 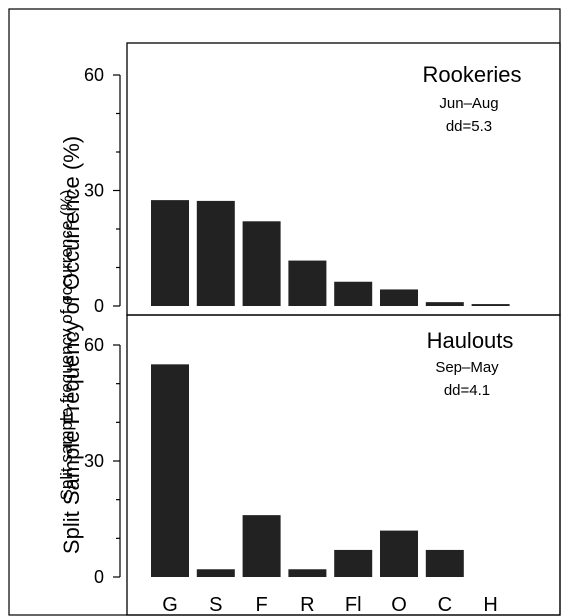 I want to click on y-tick-label-rookeries-0: 0, so click(x=99, y=306).